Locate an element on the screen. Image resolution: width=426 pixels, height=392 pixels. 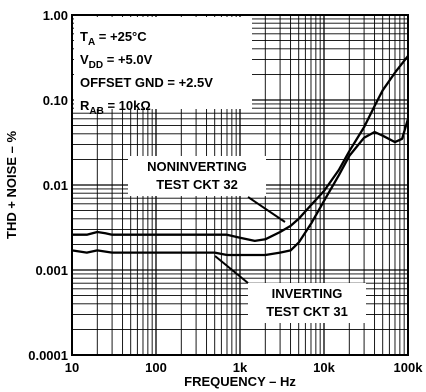
x-tick-label: 100 is located at coordinates (156, 367).